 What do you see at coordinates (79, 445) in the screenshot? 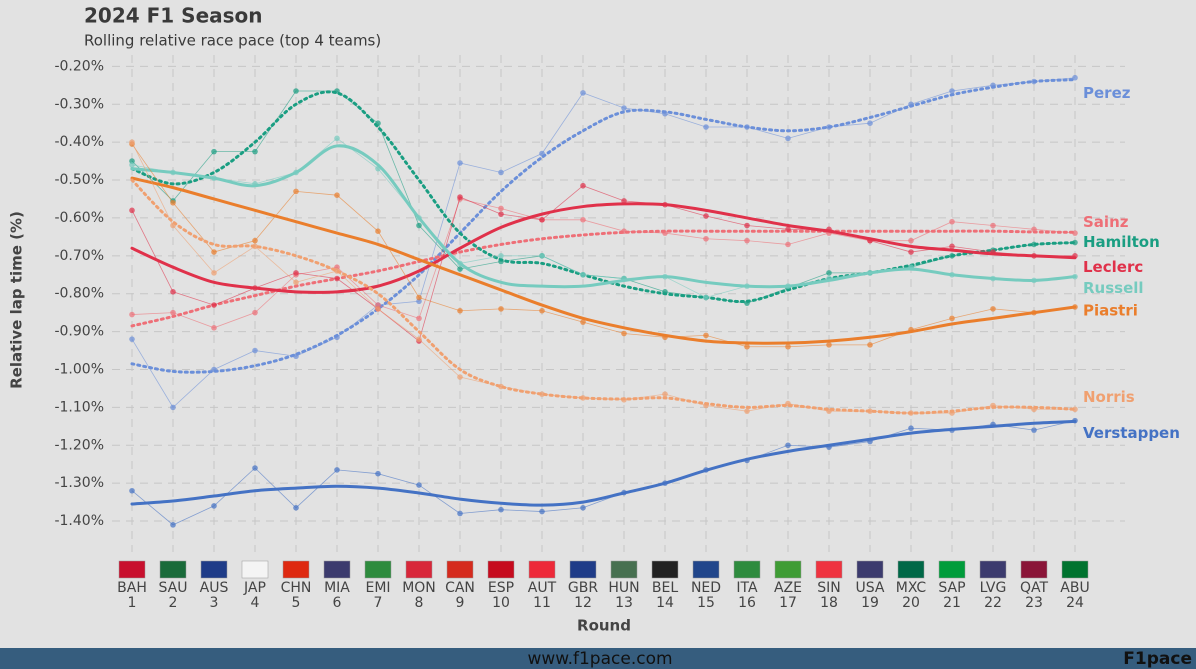
I see `y-tick-label: -1.20%` at bounding box center [79, 445].